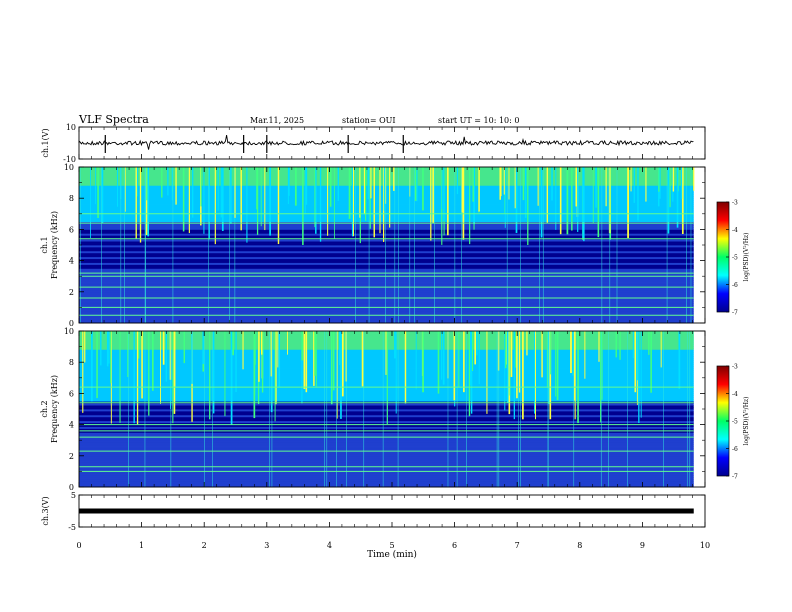 The width and height of the screenshot is (792, 612). Describe the element at coordinates (71, 456) in the screenshot. I see `y-tick-label: 2` at that location.